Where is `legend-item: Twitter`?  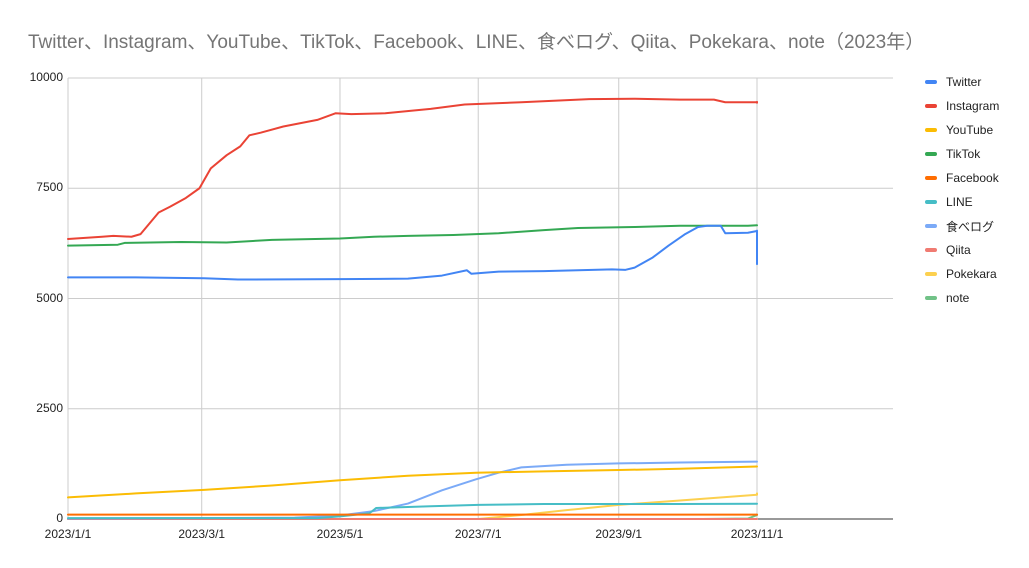 legend-item: Twitter is located at coordinates (962, 82).